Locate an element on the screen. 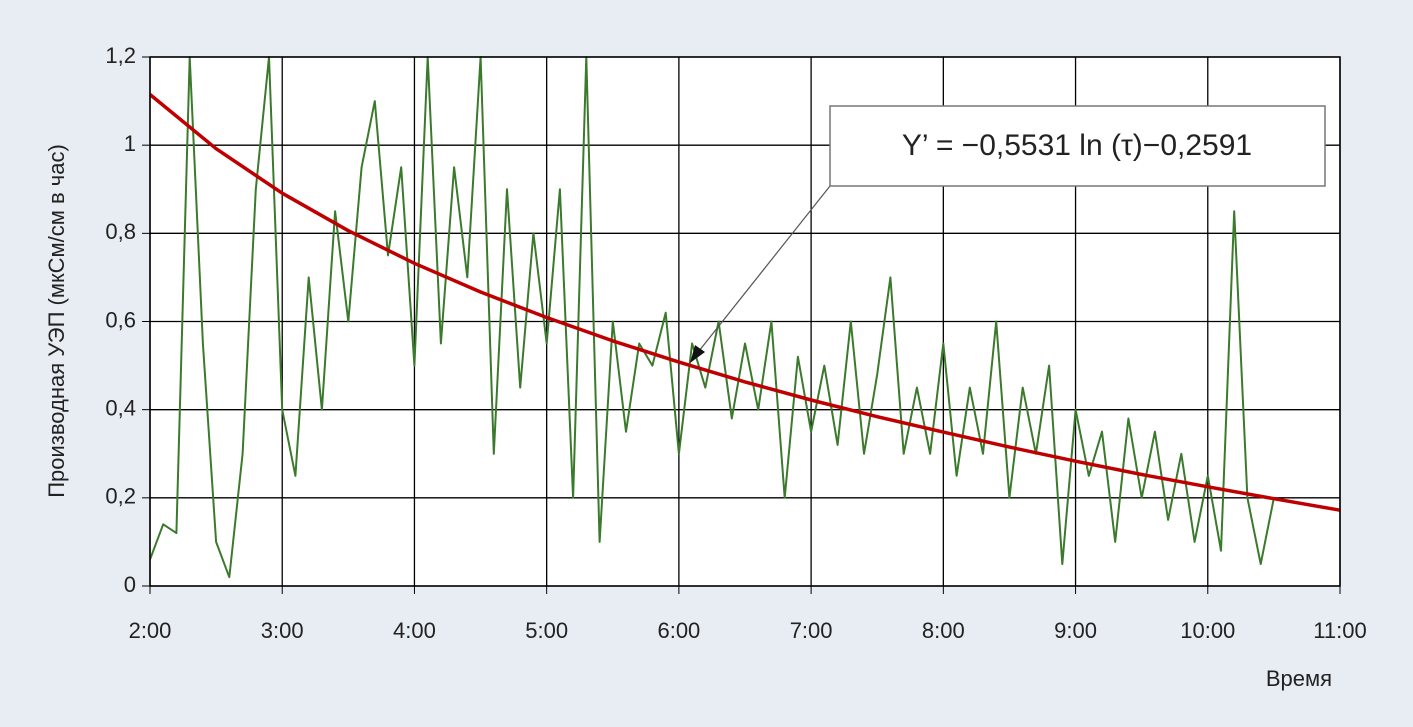 This screenshot has height=727, width=1413. x-tick-label: 11:00 is located at coordinates (1339, 630).